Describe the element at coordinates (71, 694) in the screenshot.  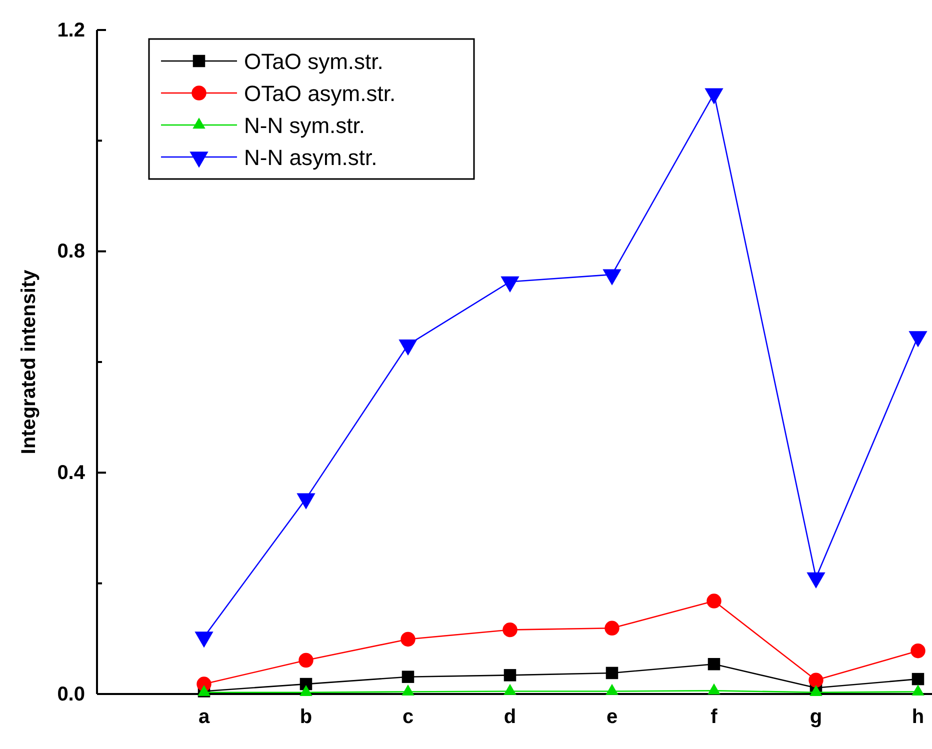
I see `y-tick-label: 0.0` at that location.